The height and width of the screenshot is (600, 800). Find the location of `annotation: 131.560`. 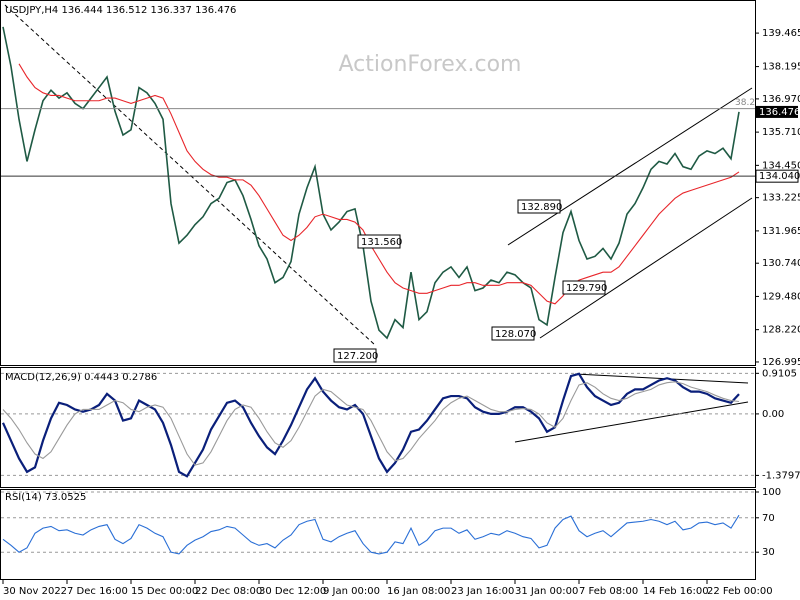

annotation: 131.560 is located at coordinates (381, 242).